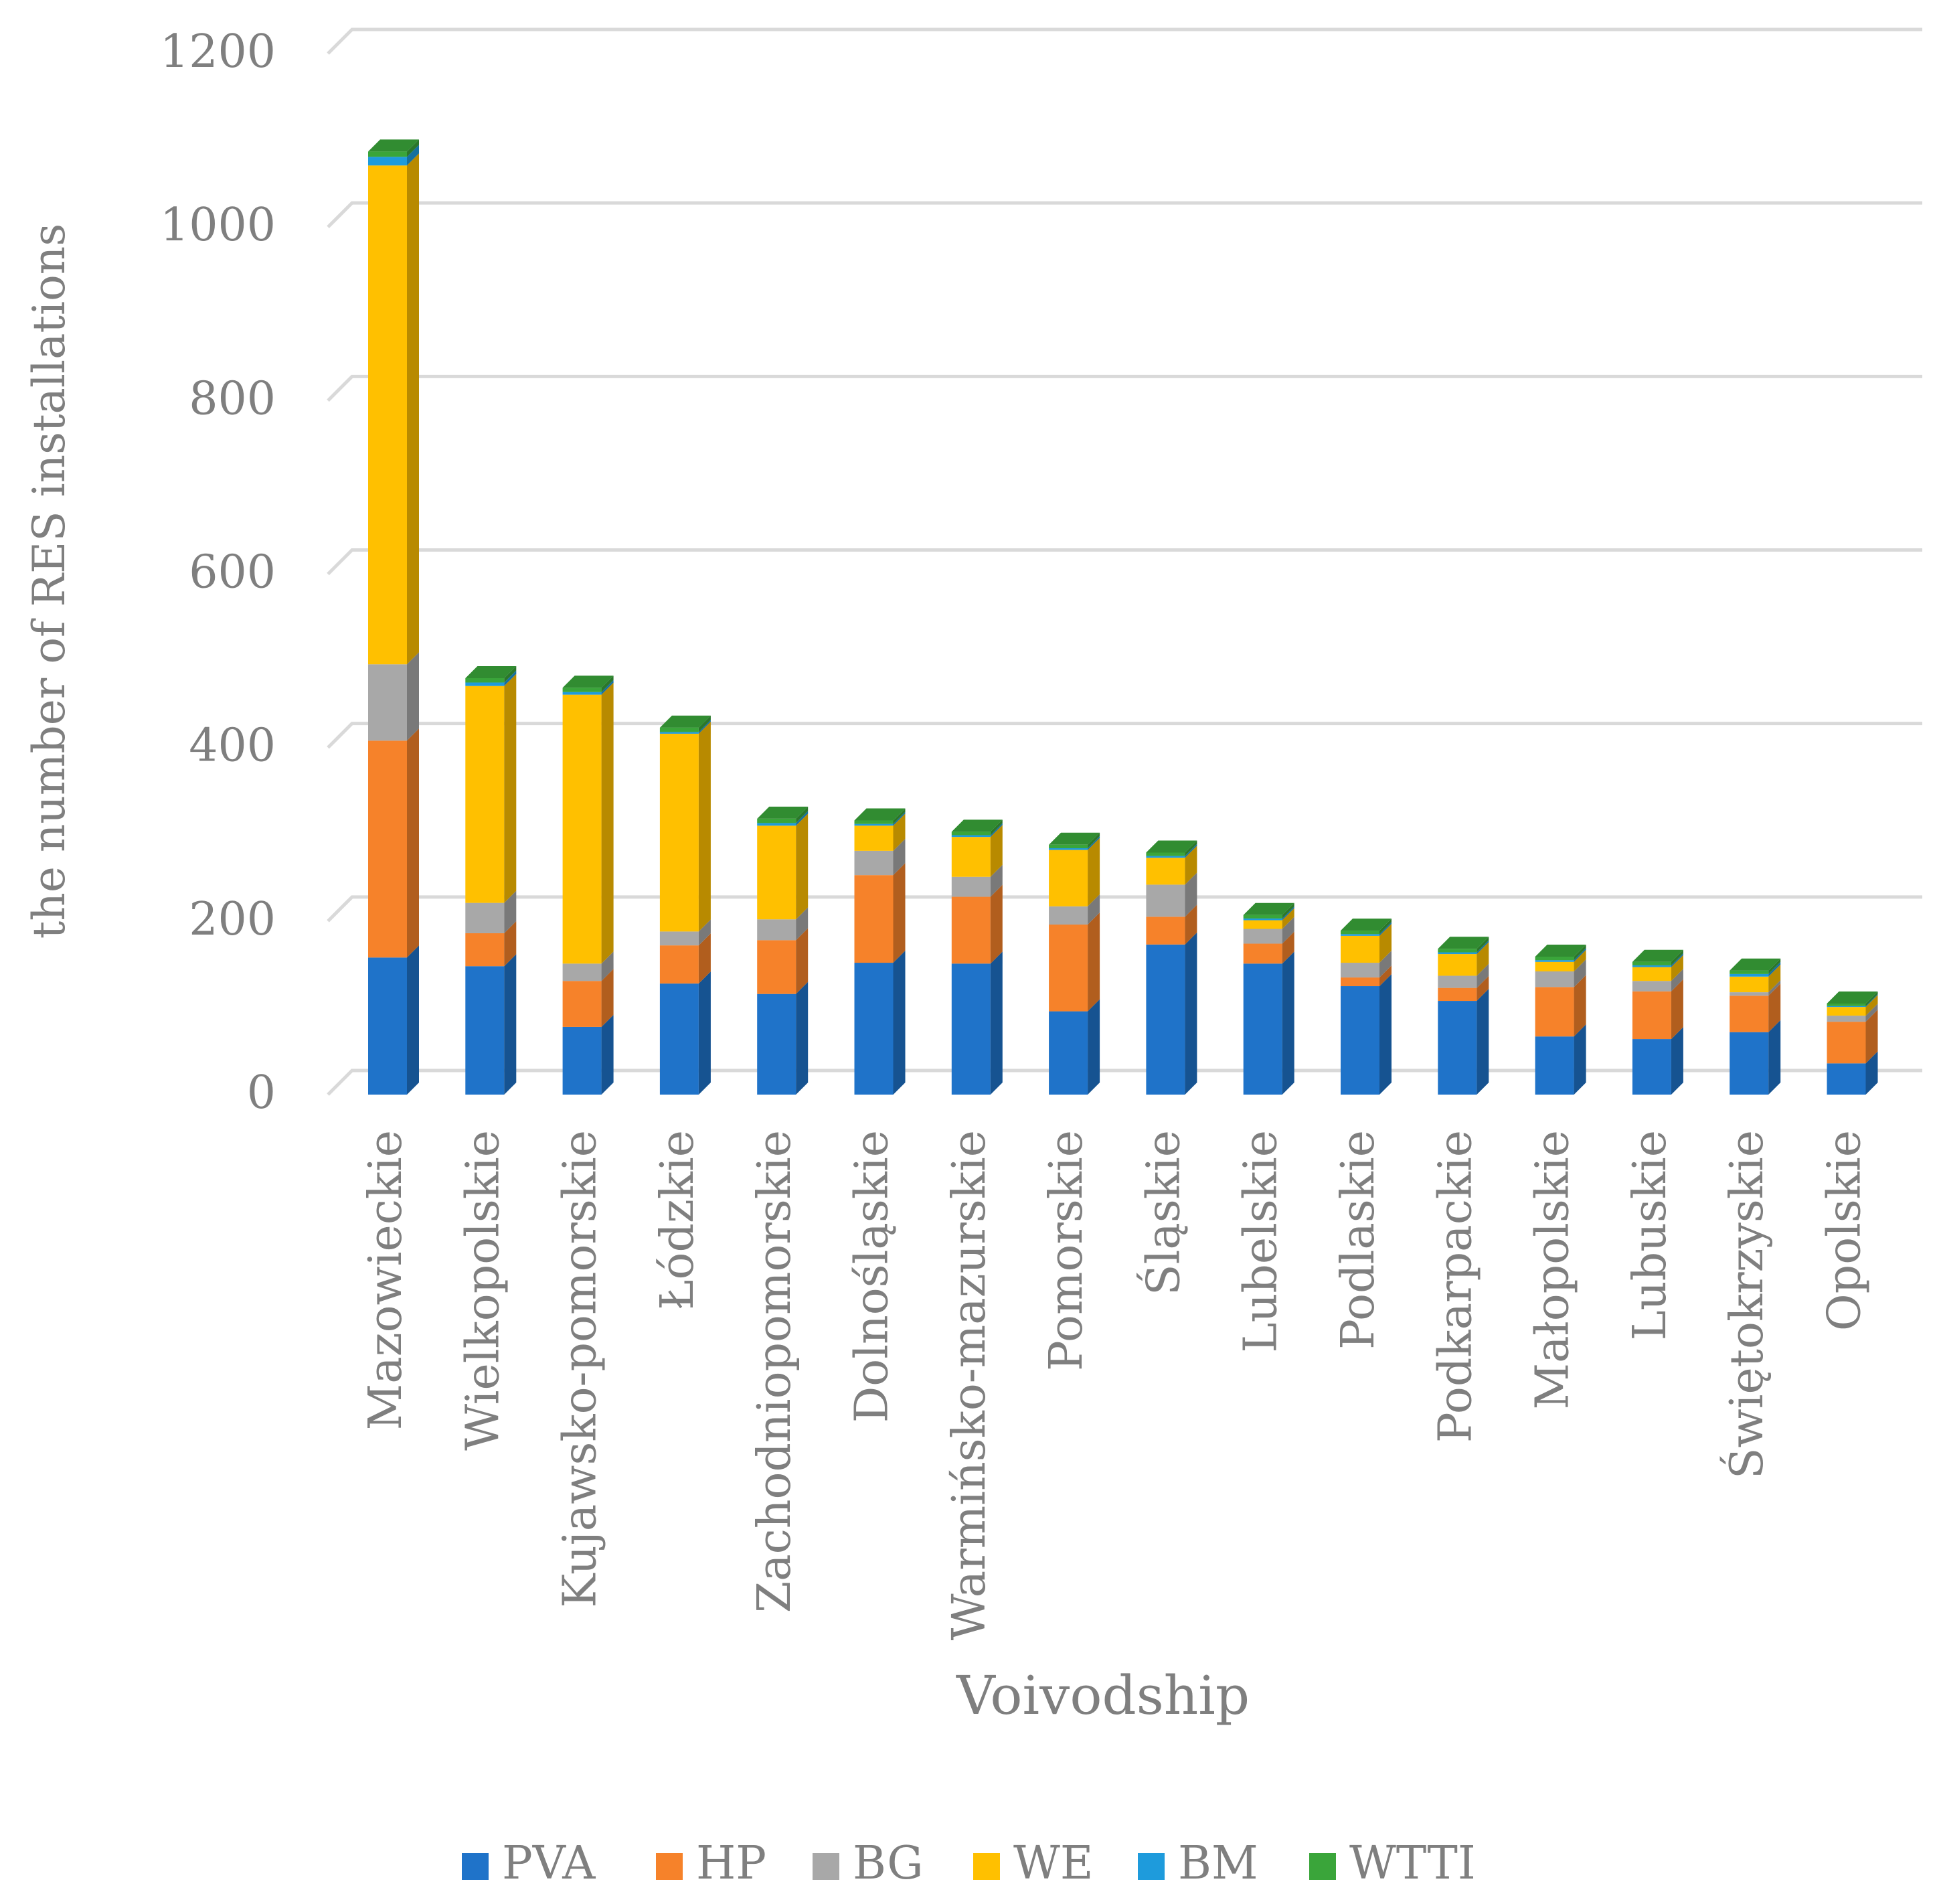 The height and width of the screenshot is (1904, 1935). Describe the element at coordinates (1103, 1695) in the screenshot. I see `x-axis-label: Voivodship` at that location.